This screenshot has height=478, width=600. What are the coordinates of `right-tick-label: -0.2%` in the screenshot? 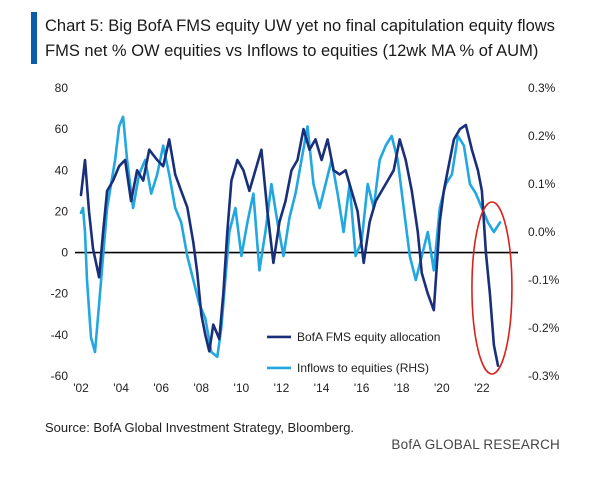 It's located at (544, 328).